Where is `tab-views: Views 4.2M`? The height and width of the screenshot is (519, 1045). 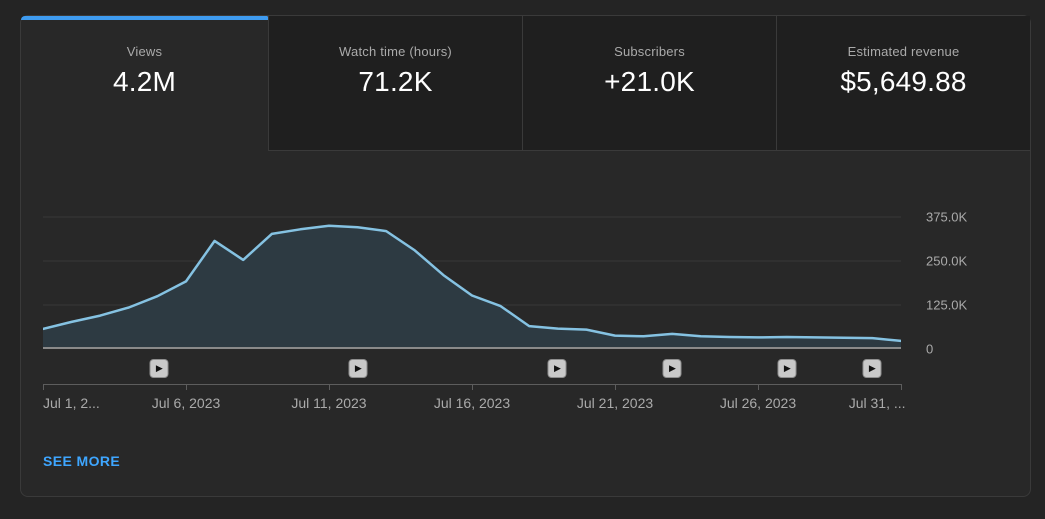 tab-views: Views 4.2M is located at coordinates (144, 83).